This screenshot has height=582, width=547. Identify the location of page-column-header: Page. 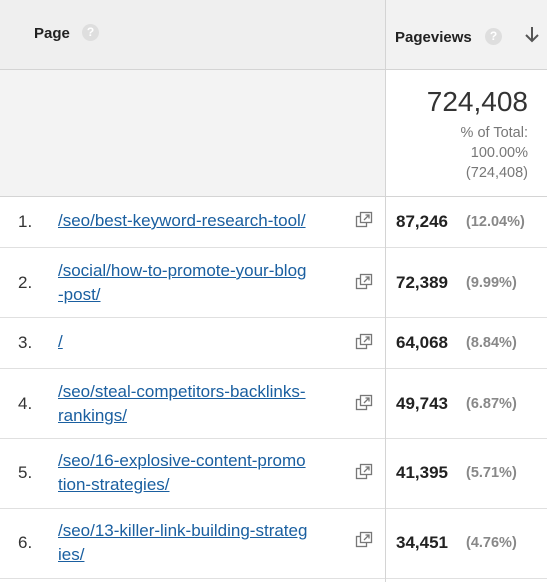
(52, 33).